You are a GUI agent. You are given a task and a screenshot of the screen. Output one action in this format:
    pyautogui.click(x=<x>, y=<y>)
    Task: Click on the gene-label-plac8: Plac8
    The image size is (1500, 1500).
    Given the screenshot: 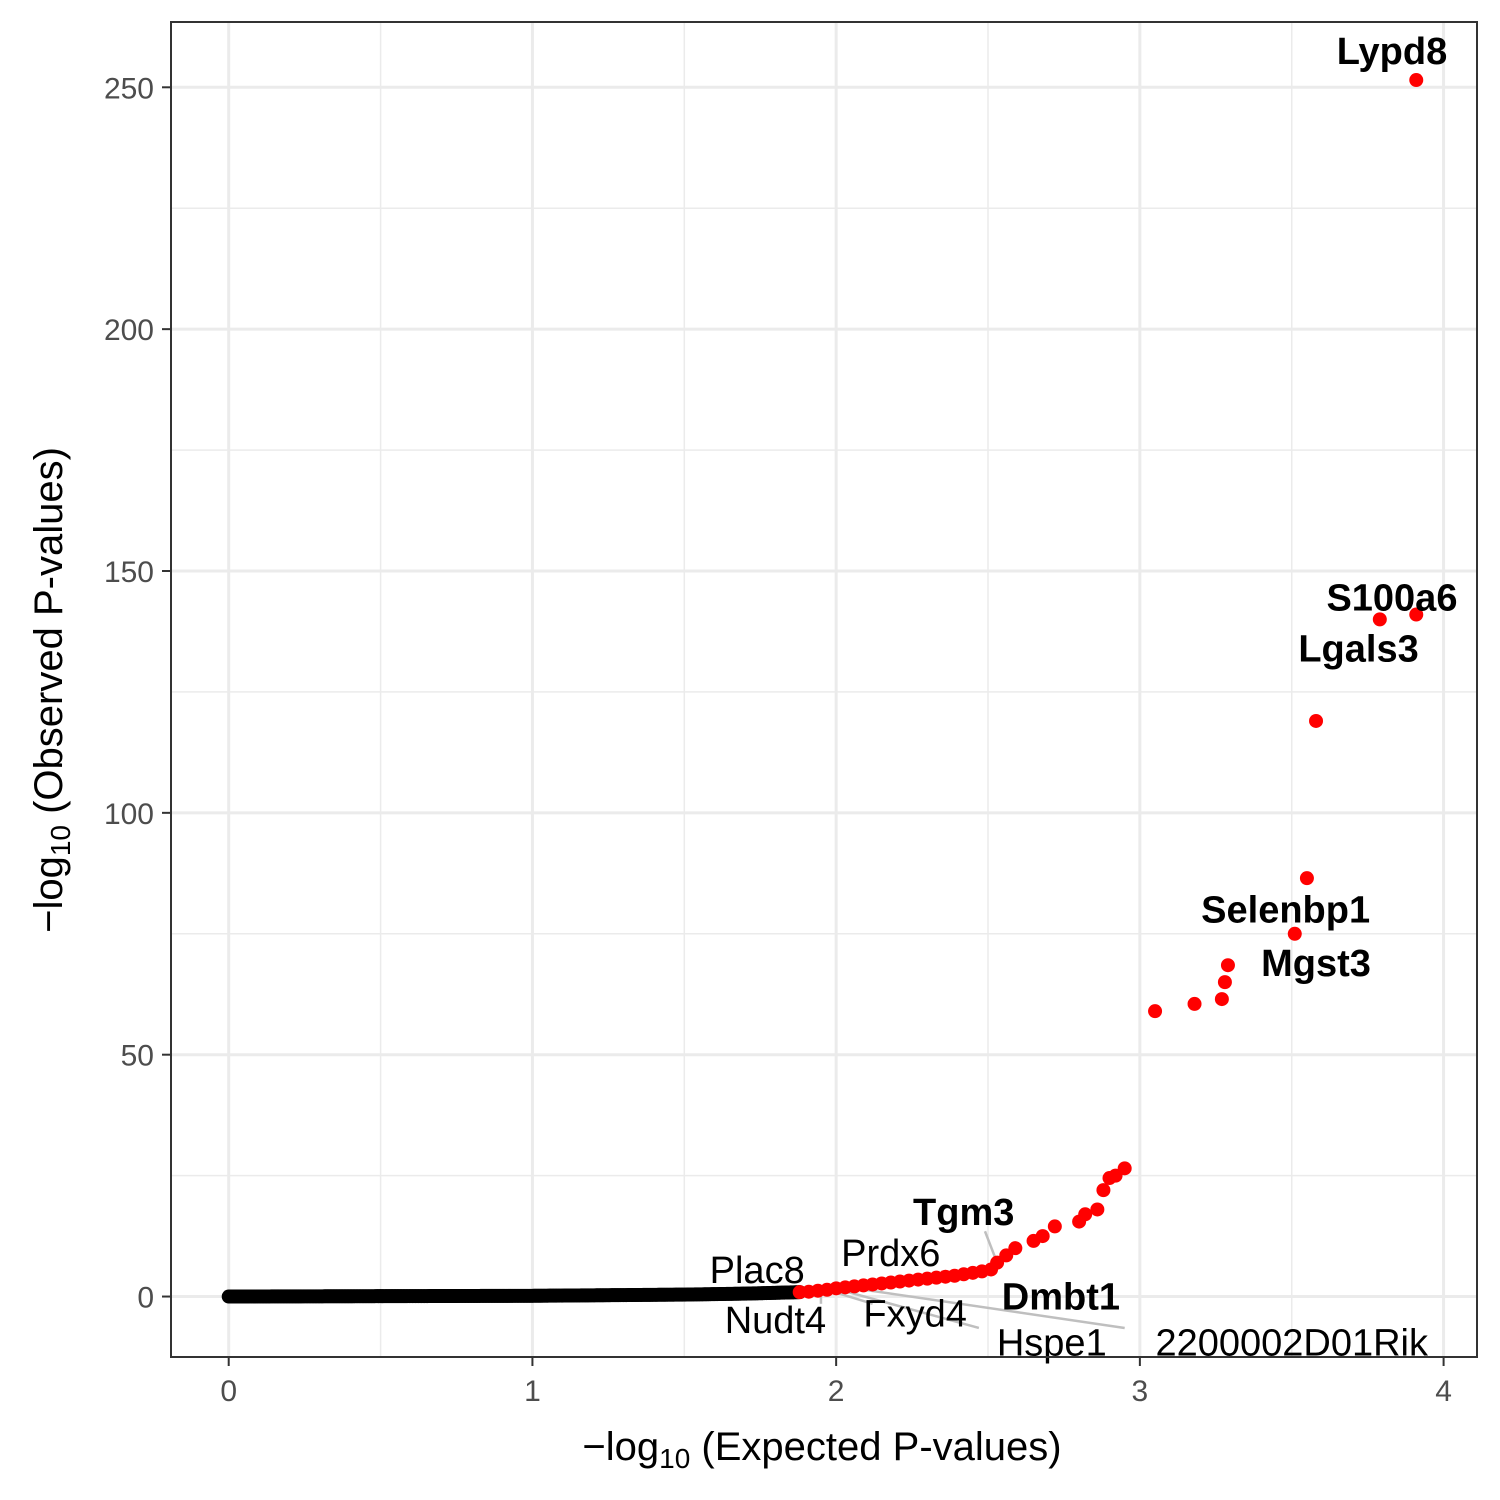 What is the action you would take?
    pyautogui.click(x=757, y=1271)
    